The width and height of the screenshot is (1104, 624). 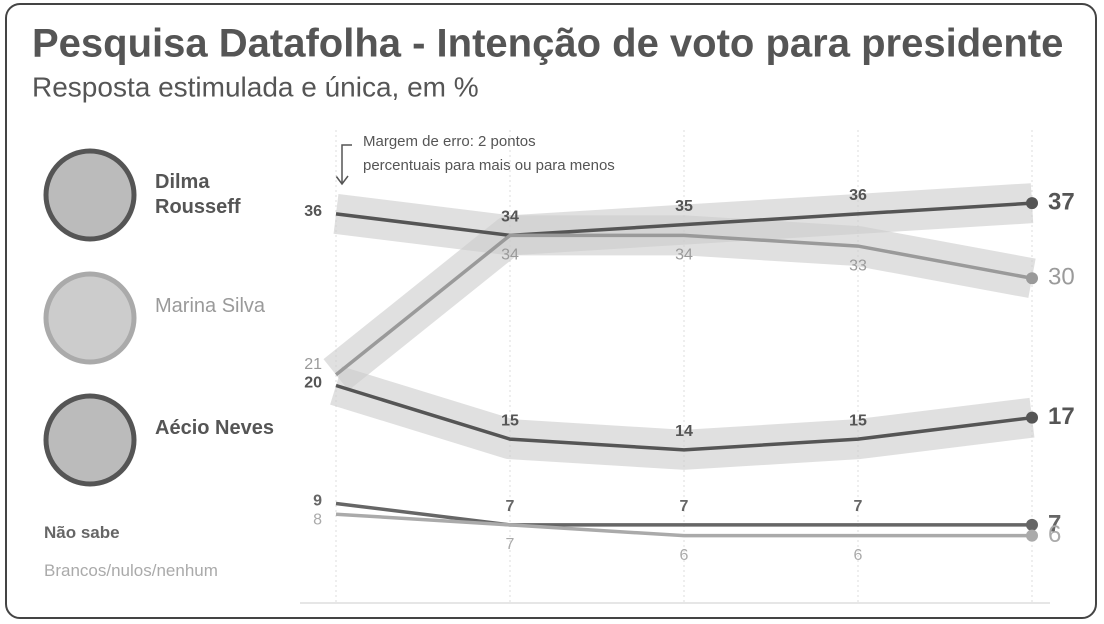 I want to click on data-label: 9, so click(x=317, y=501).